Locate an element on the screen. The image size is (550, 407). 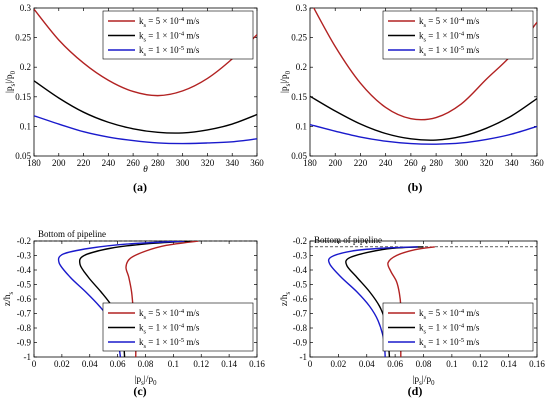
pipeline-bottom-label: Bottom of pipeline is located at coordinates (72, 234).